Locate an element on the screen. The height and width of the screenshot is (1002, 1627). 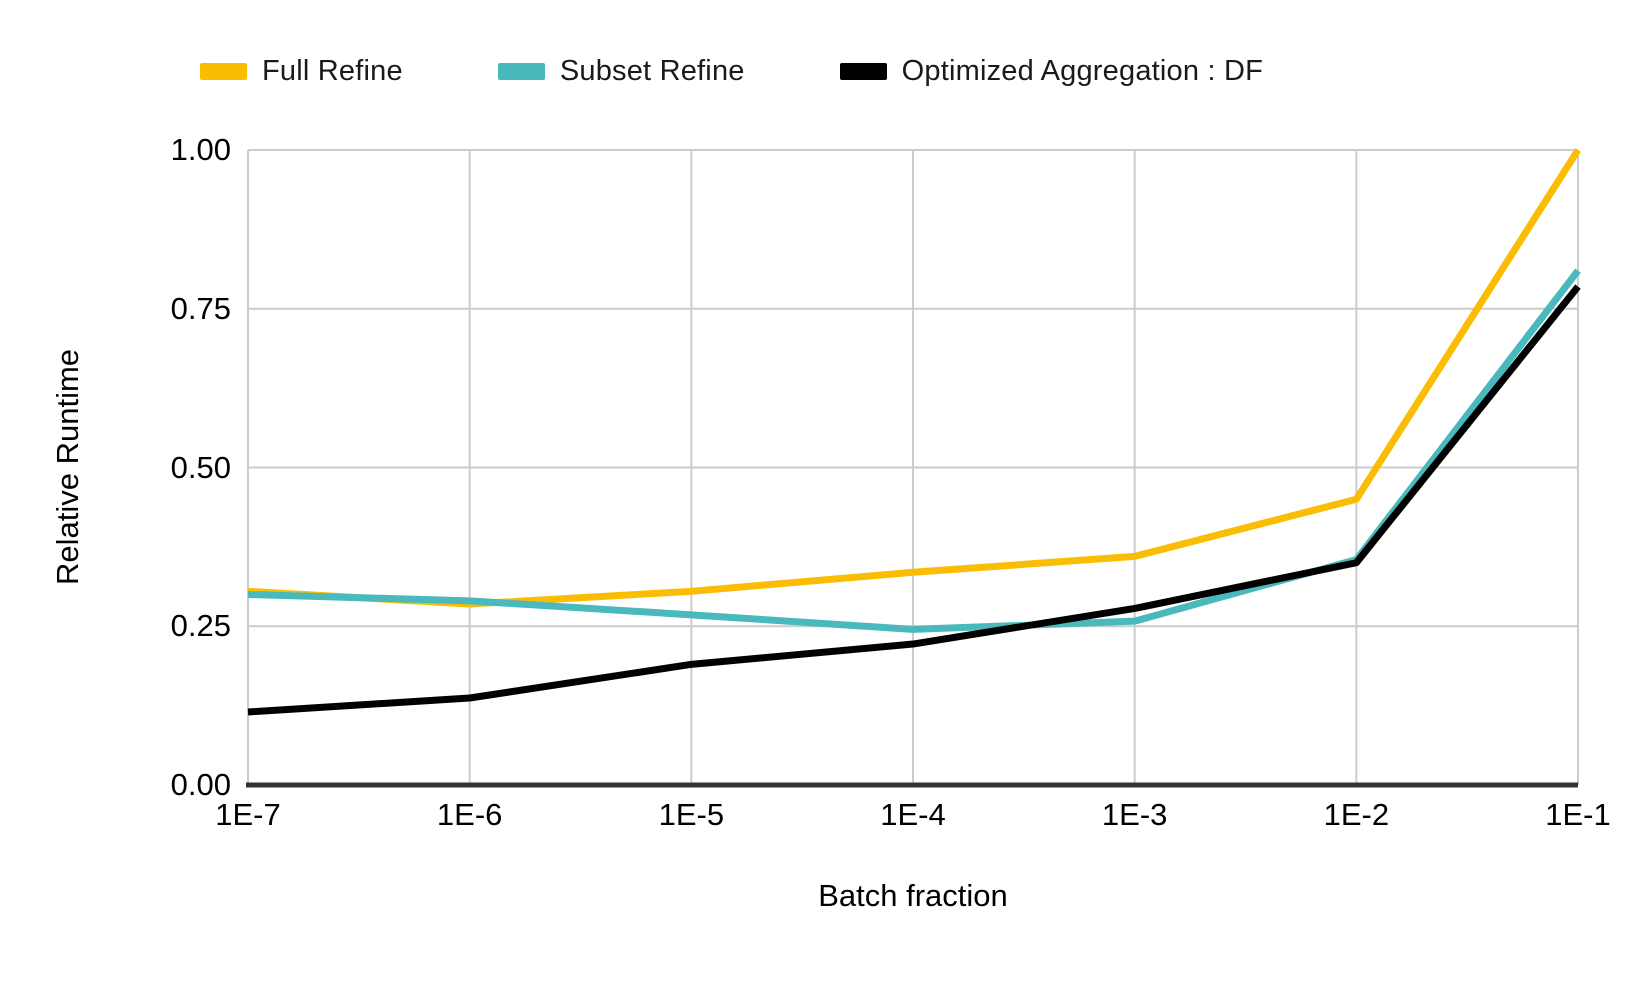
x-axis-title: Batch fraction is located at coordinates (913, 895).